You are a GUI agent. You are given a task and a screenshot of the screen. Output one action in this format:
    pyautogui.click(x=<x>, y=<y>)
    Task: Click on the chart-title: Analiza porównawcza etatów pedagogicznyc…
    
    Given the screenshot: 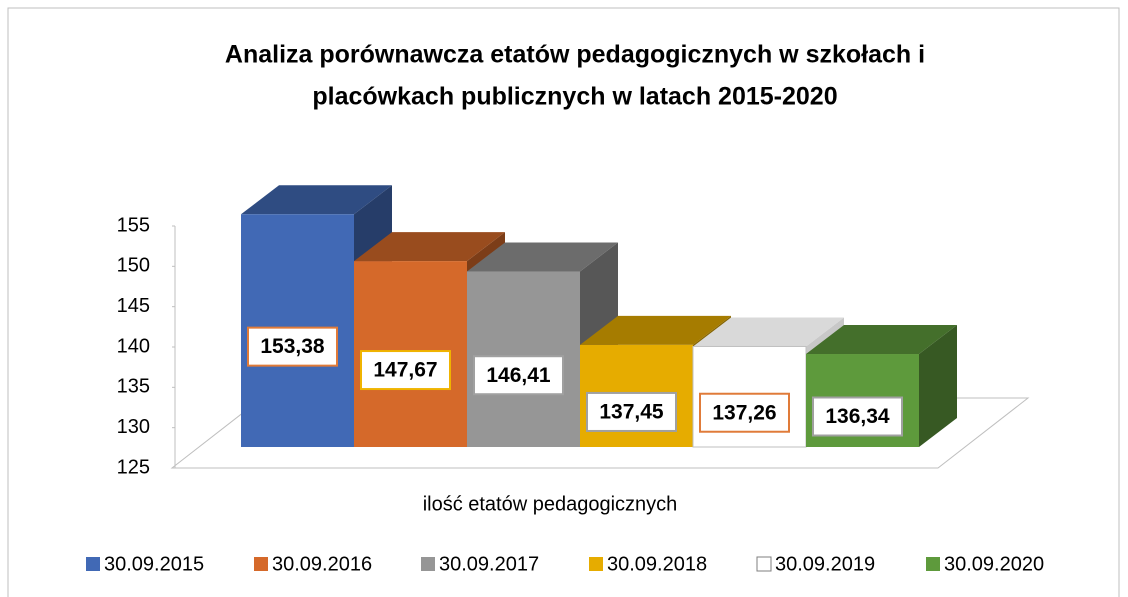 What is the action you would take?
    pyautogui.click(x=575, y=55)
    